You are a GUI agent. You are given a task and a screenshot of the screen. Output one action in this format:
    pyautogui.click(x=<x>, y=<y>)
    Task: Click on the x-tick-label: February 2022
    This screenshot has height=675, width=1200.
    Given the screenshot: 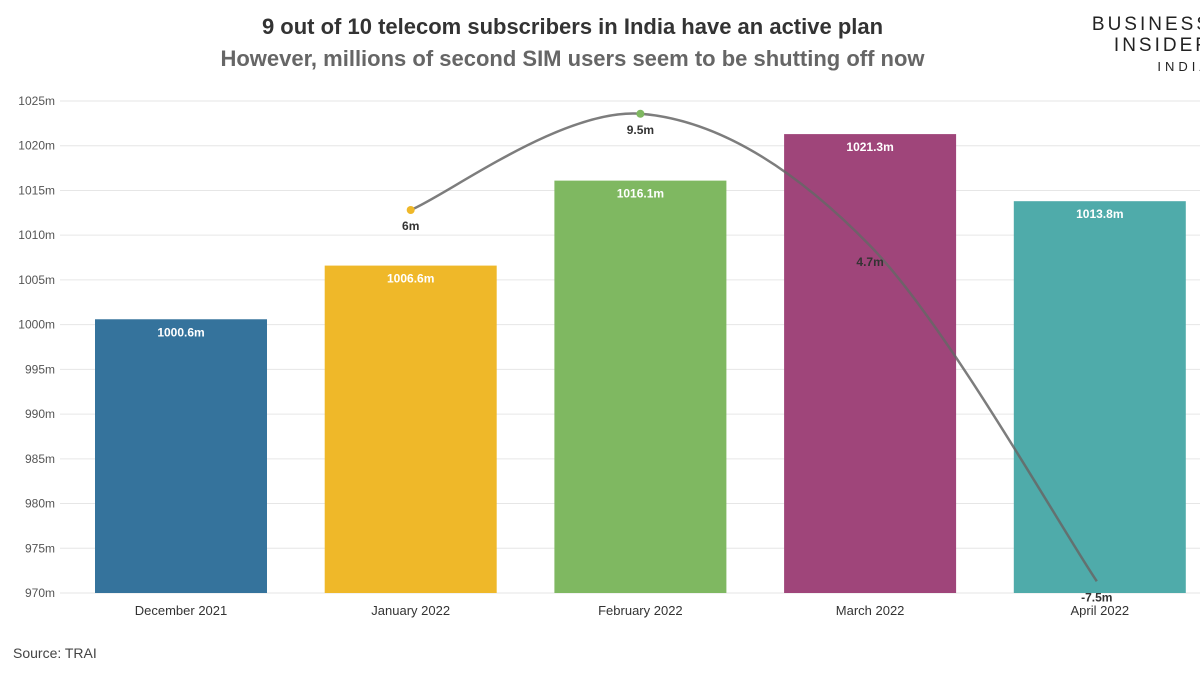 What is the action you would take?
    pyautogui.click(x=640, y=610)
    